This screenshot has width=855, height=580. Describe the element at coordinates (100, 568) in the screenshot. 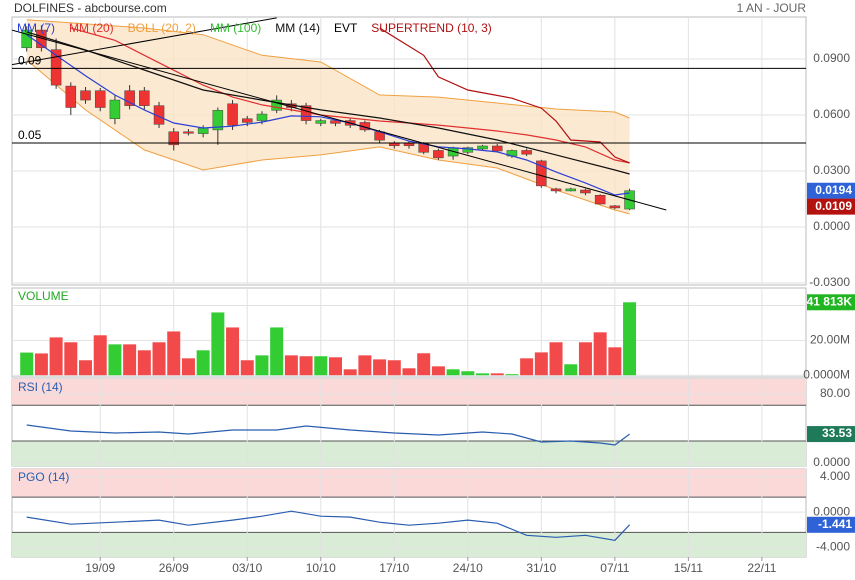

I see `x-tick-label: 19/09` at that location.